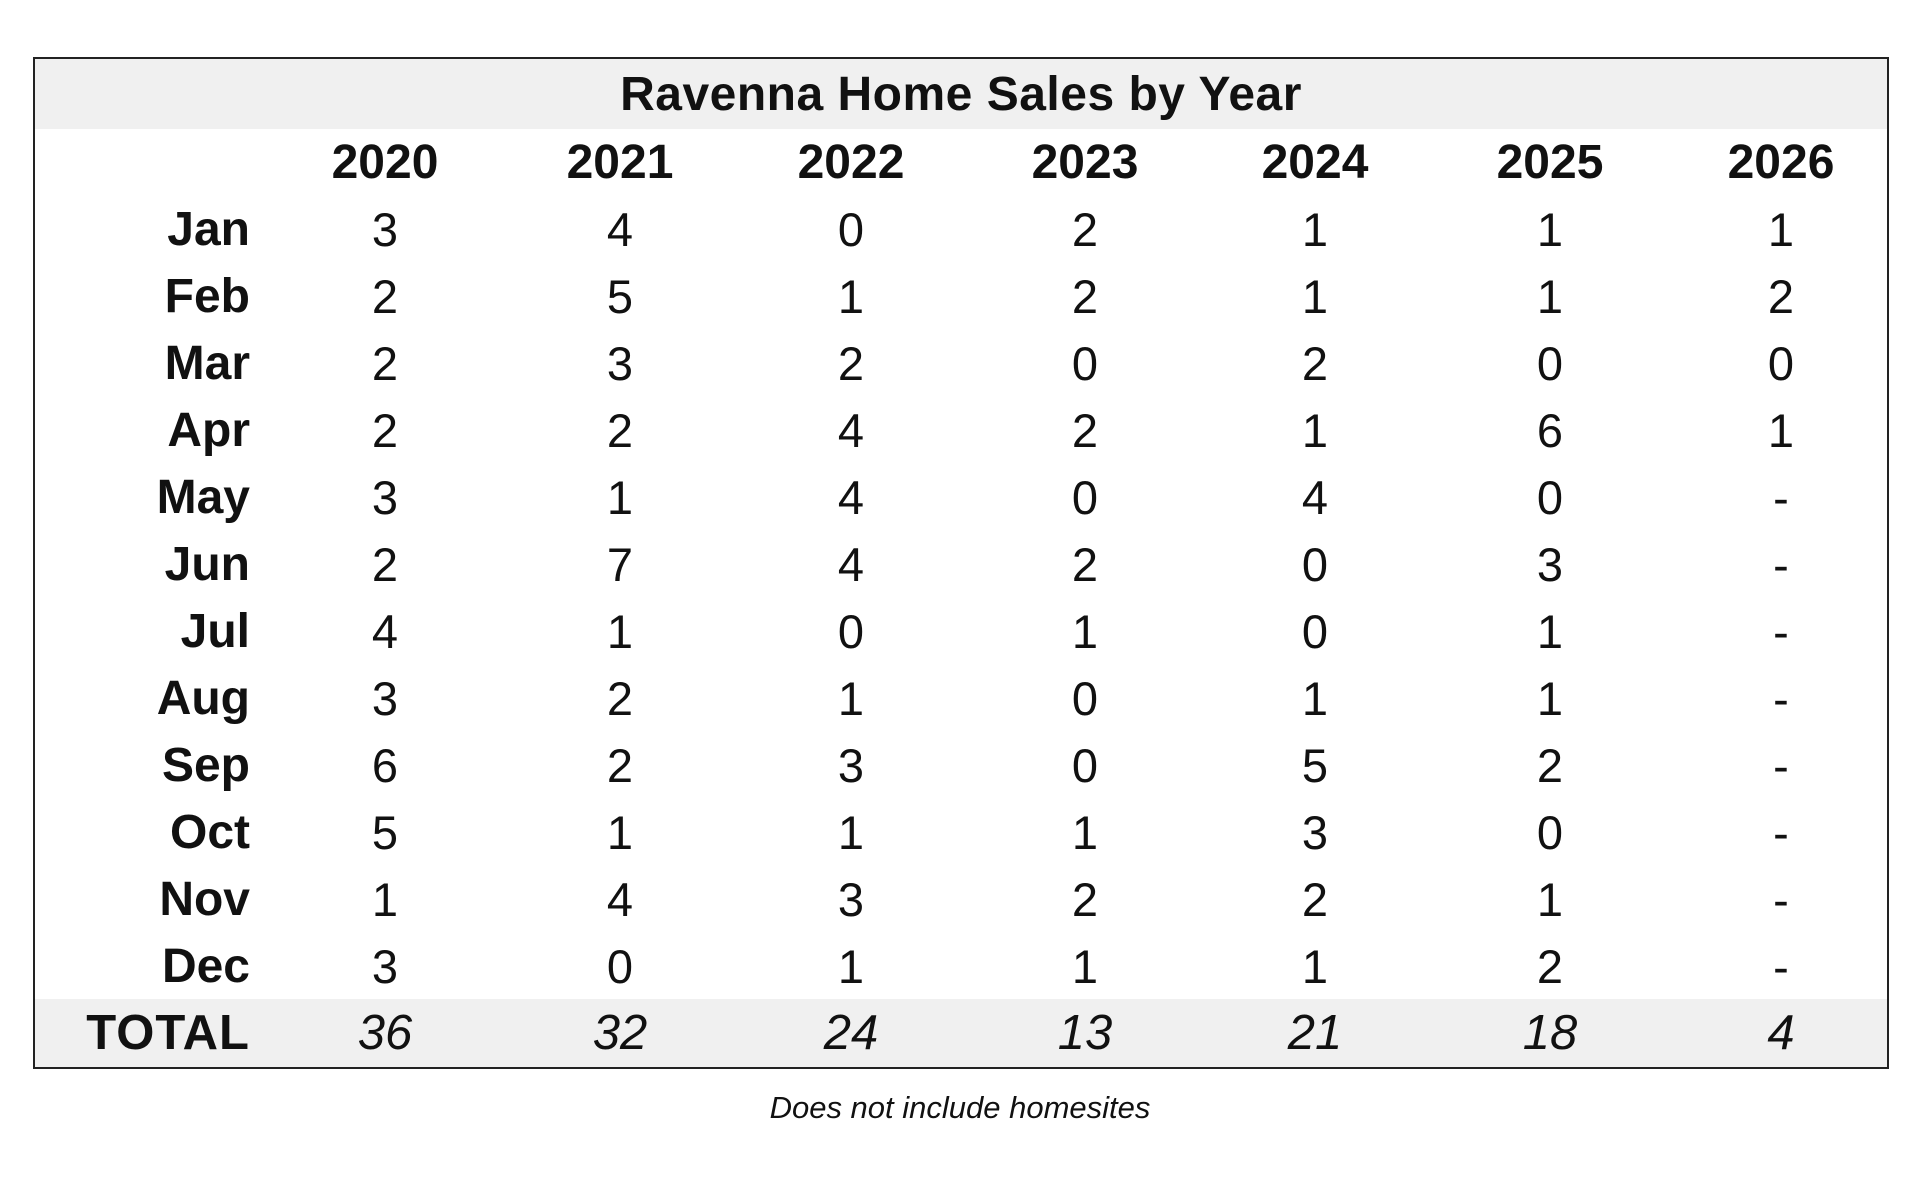  I want to click on table-row: Apr 2 2 4 2 1 6 1, so click(961, 430).